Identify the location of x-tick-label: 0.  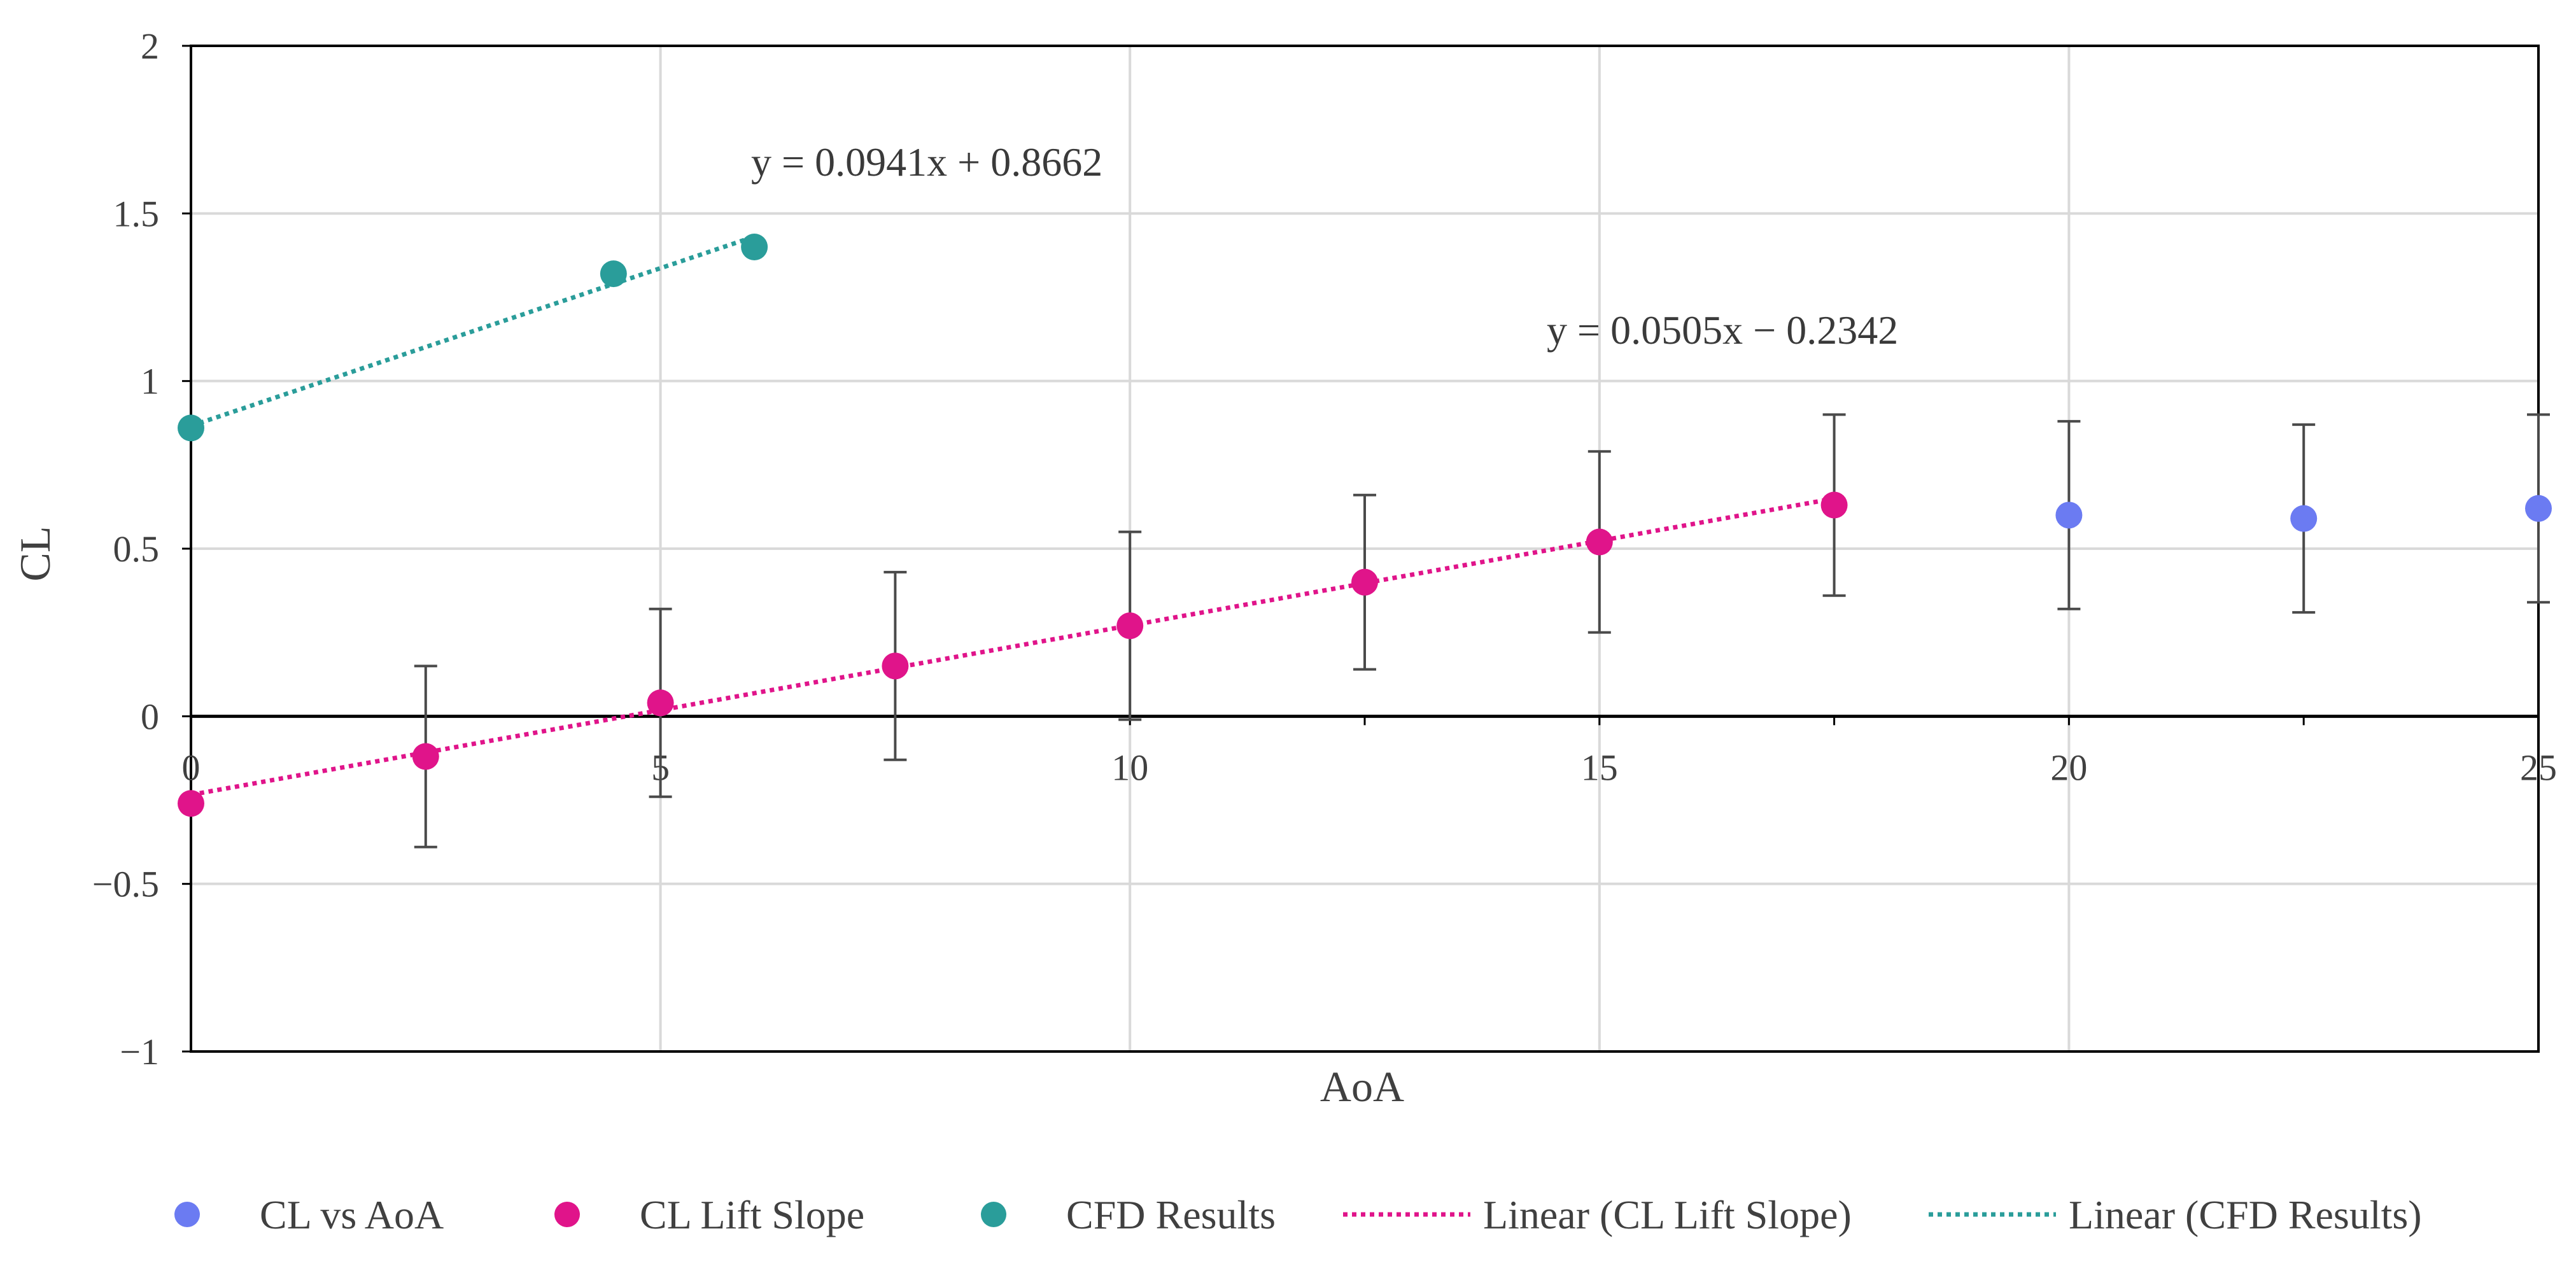
(192, 767).